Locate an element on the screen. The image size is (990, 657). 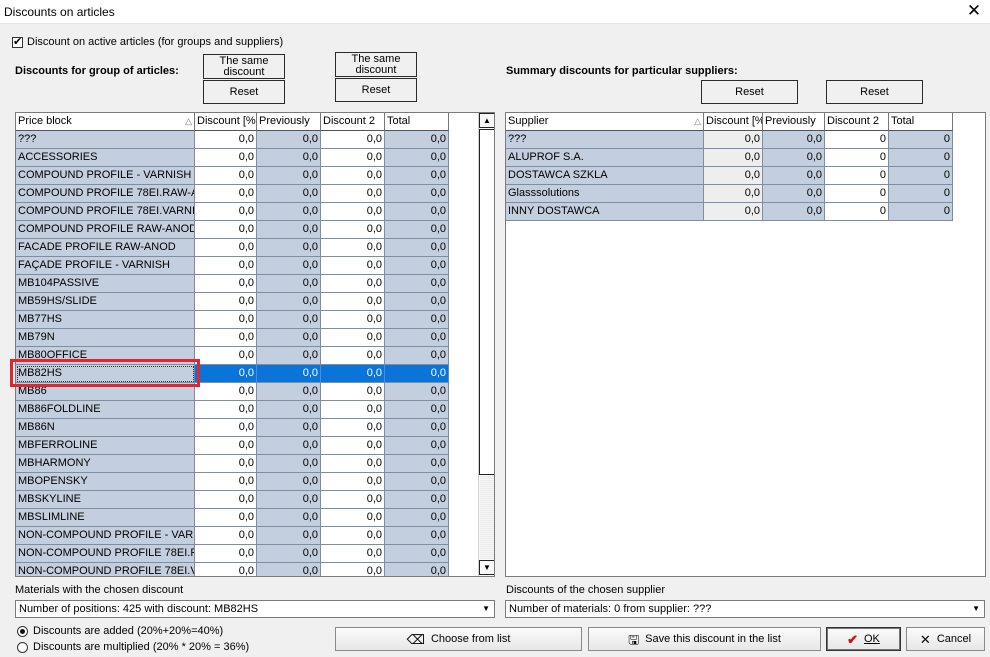
row-label-cell: MBOPENSKY is located at coordinates (105, 482).